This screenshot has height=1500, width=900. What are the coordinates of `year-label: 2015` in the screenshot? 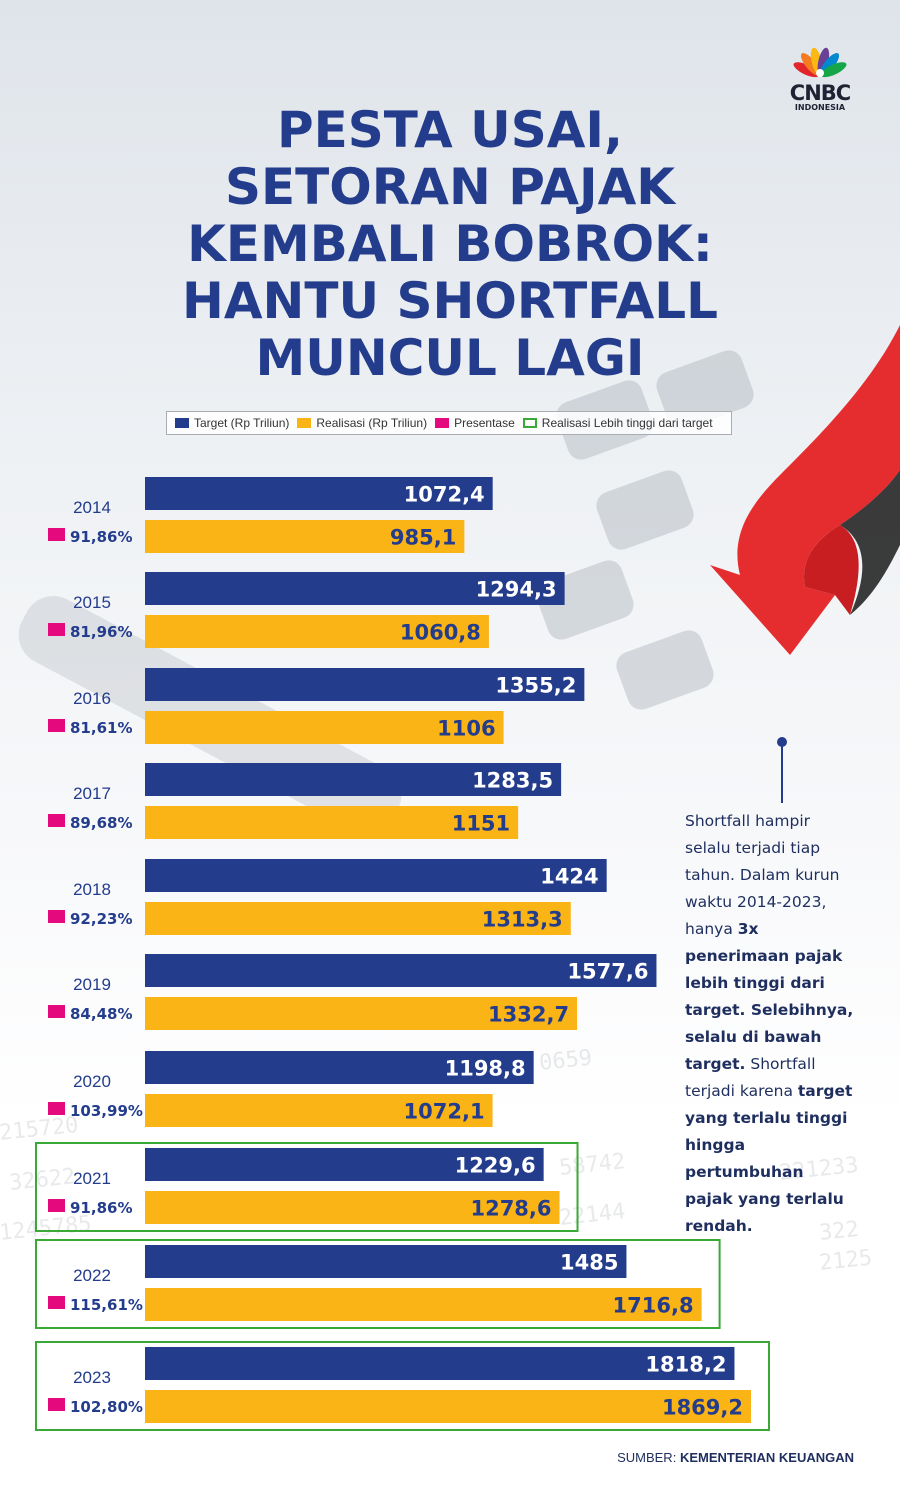 It's located at (92, 602).